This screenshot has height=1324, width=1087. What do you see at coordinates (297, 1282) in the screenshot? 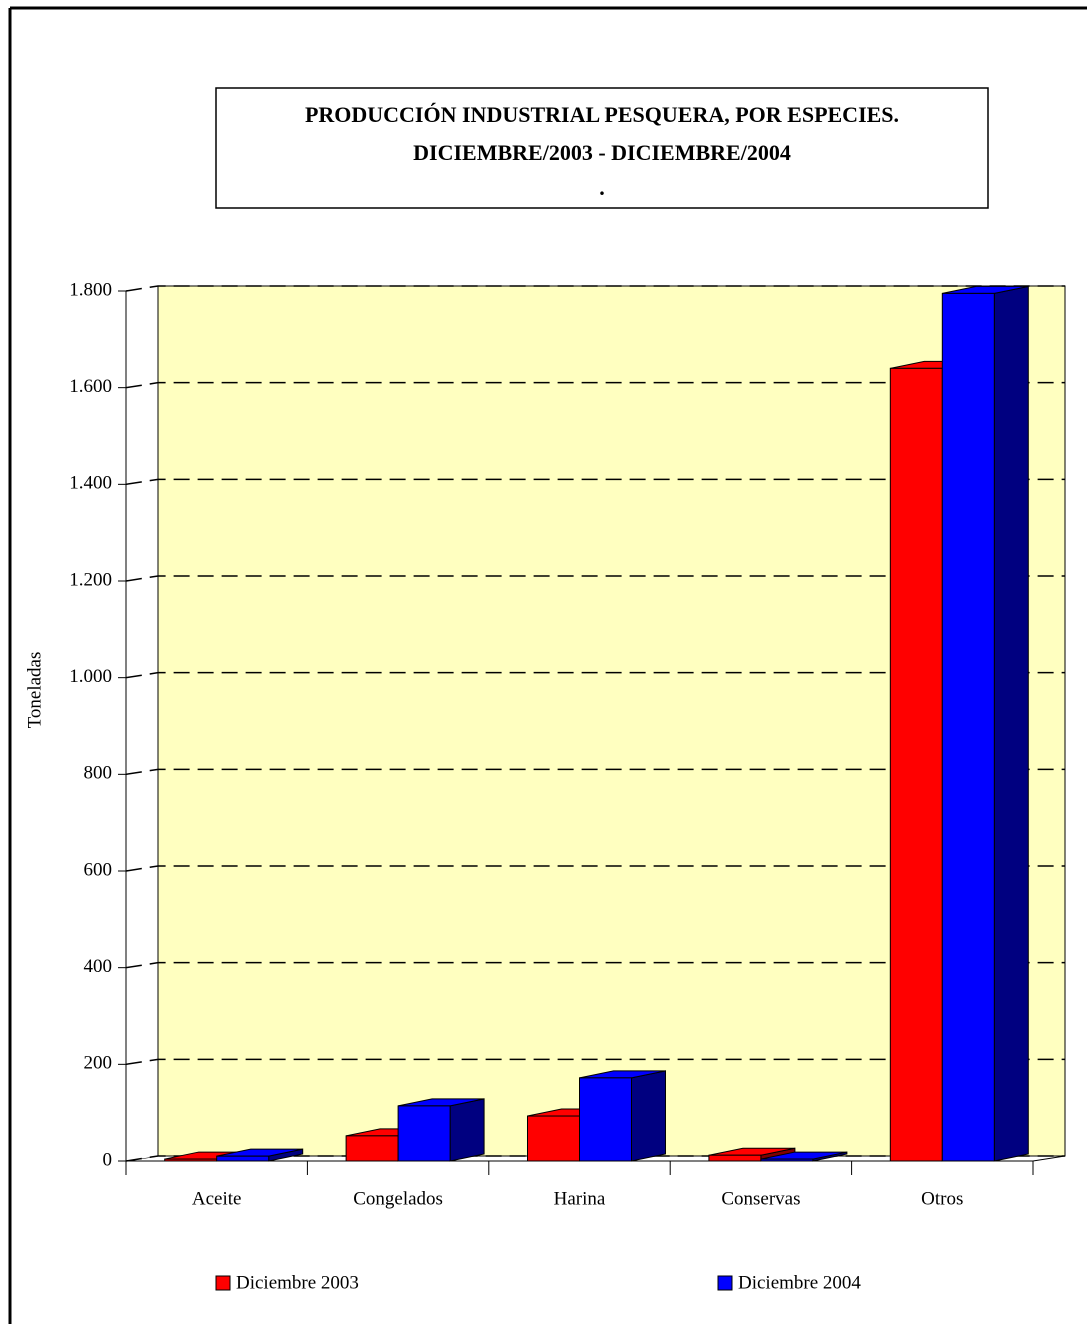
I see `legend-label: Diciembre 2003` at bounding box center [297, 1282].